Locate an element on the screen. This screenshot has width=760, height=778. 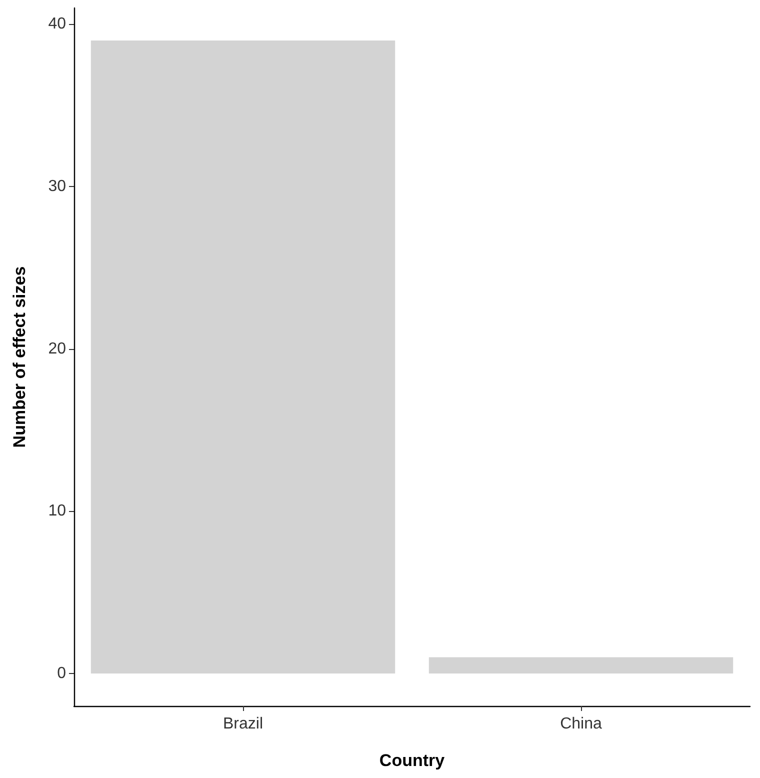
y-tick-label: 30 is located at coordinates (57, 187).